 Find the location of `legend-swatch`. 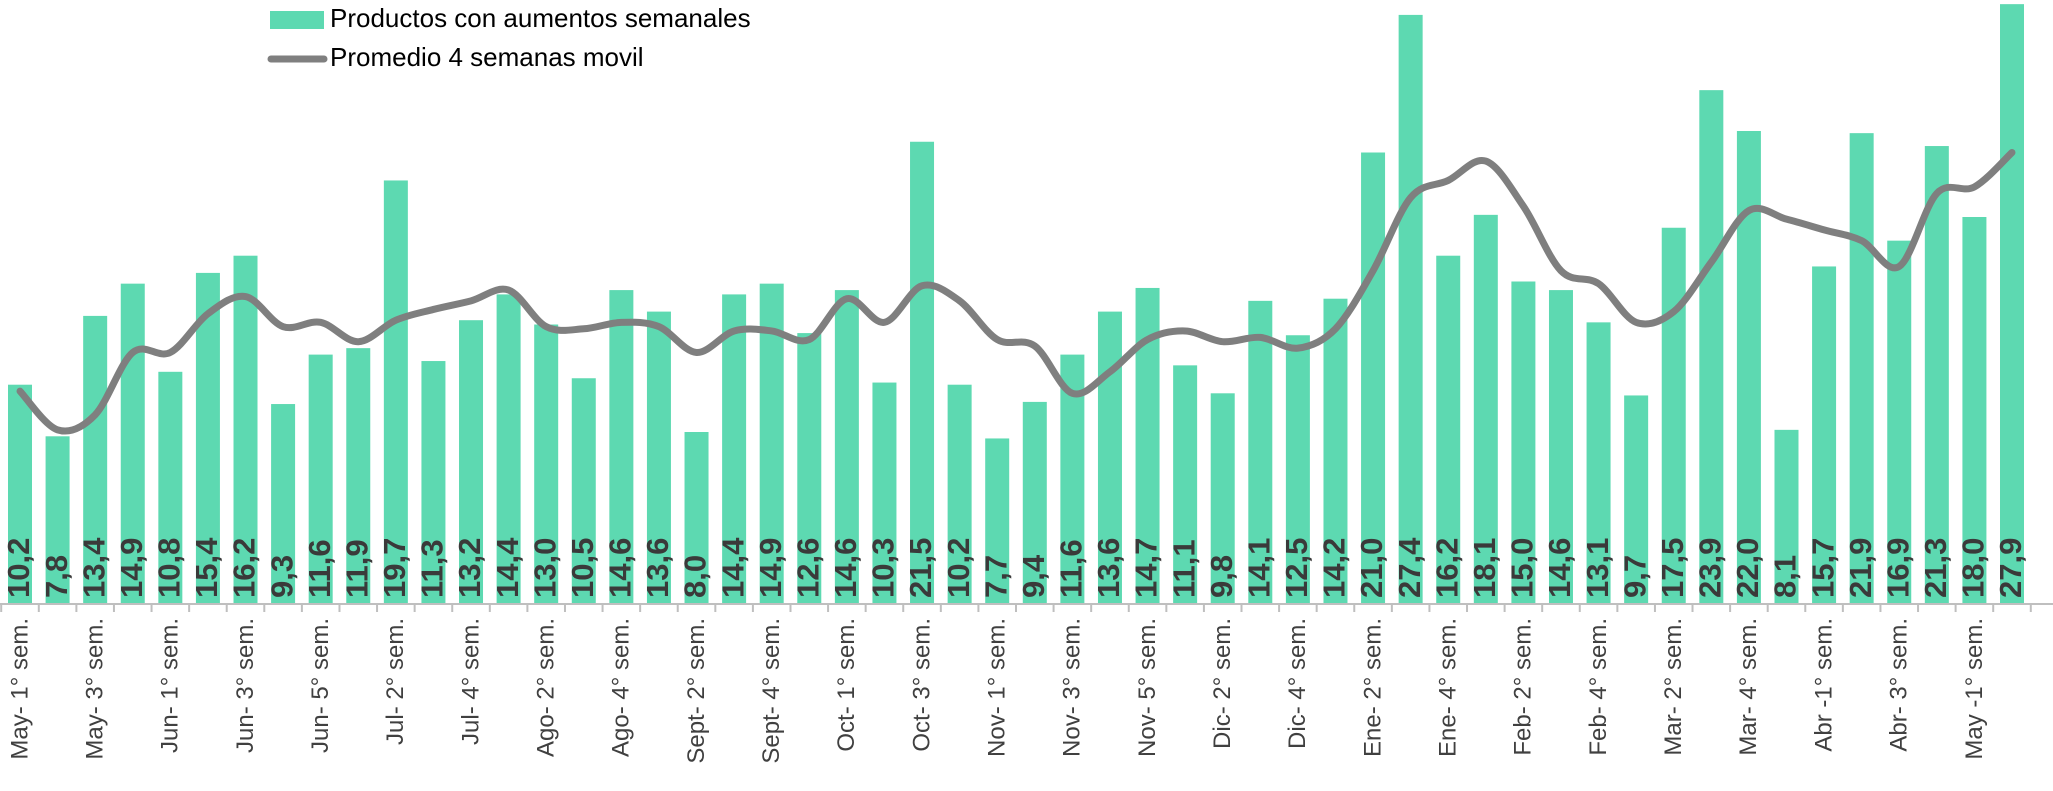

legend-swatch is located at coordinates (297, 20).